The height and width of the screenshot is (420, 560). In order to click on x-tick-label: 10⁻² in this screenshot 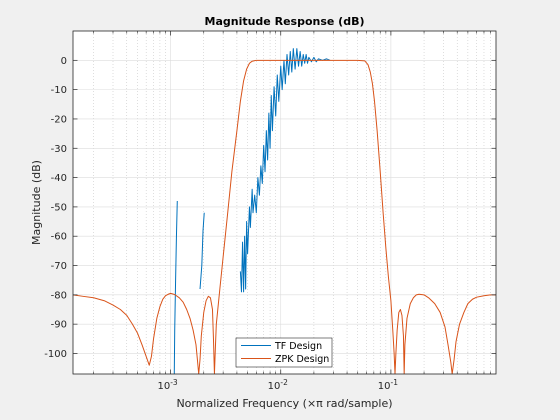, I will do `click(278, 385)`.